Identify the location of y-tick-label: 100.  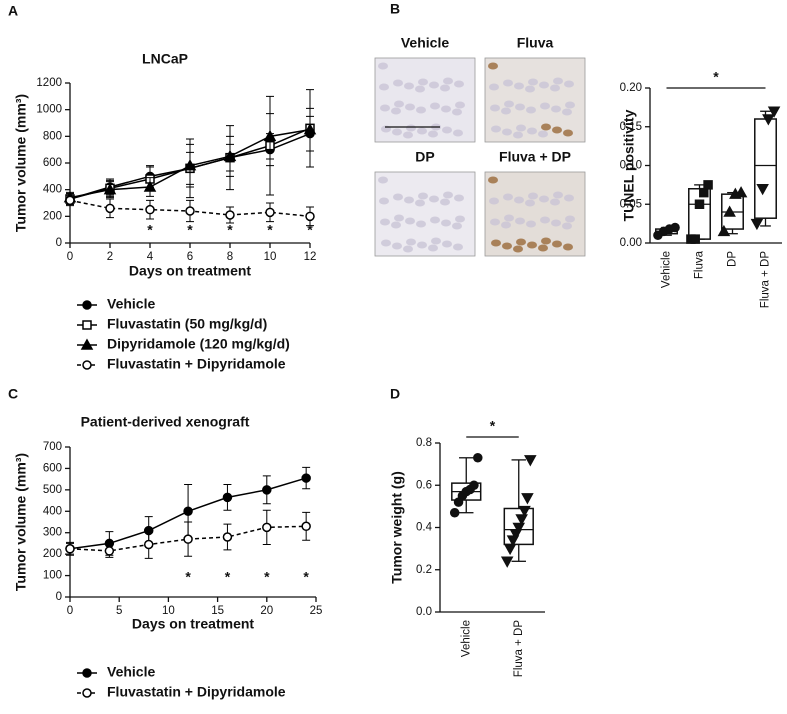
(52, 576).